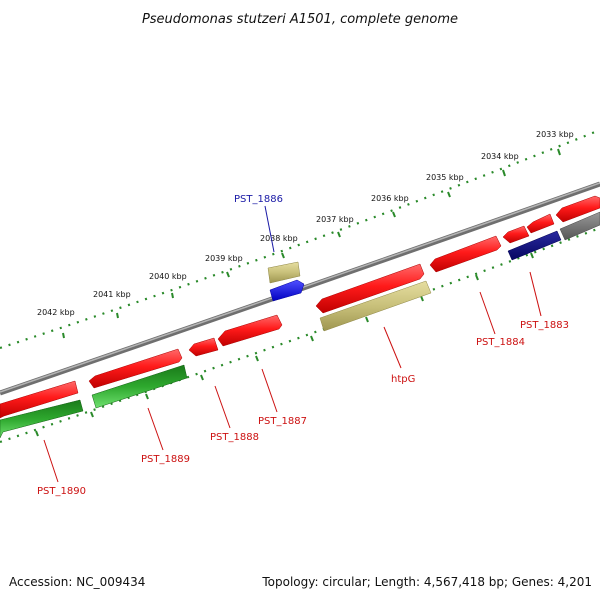  Describe the element at coordinates (335, 219) in the screenshot. I see `kbp-label: 2037 kbp` at that location.